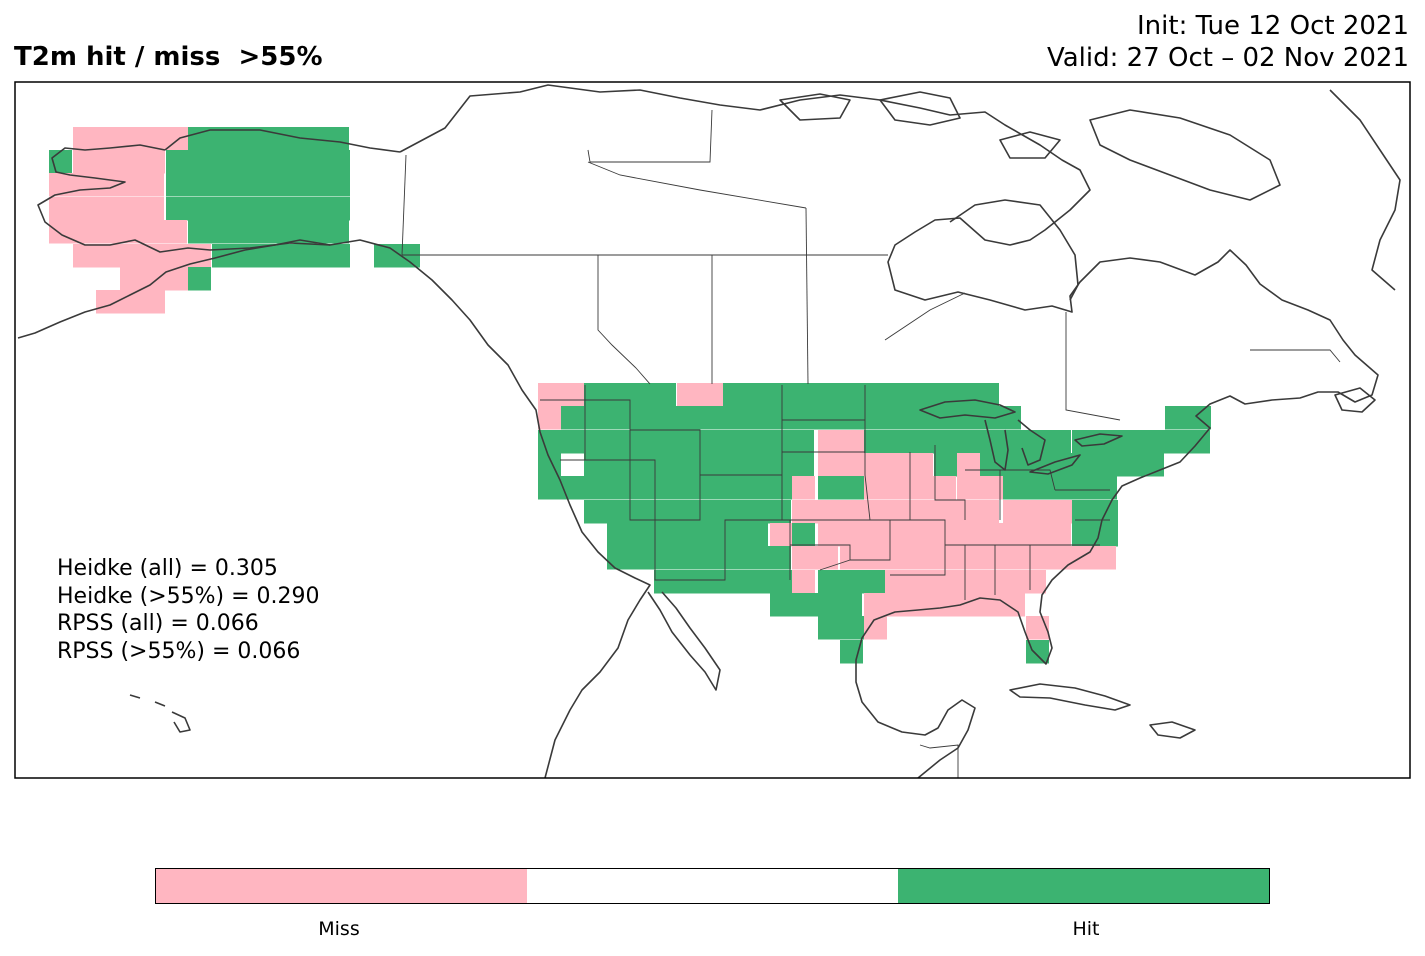 This screenshot has width=1425, height=956. Describe the element at coordinates (179, 651) in the screenshot. I see `rpss-55: RPSS (>55%) = 0.066` at that location.